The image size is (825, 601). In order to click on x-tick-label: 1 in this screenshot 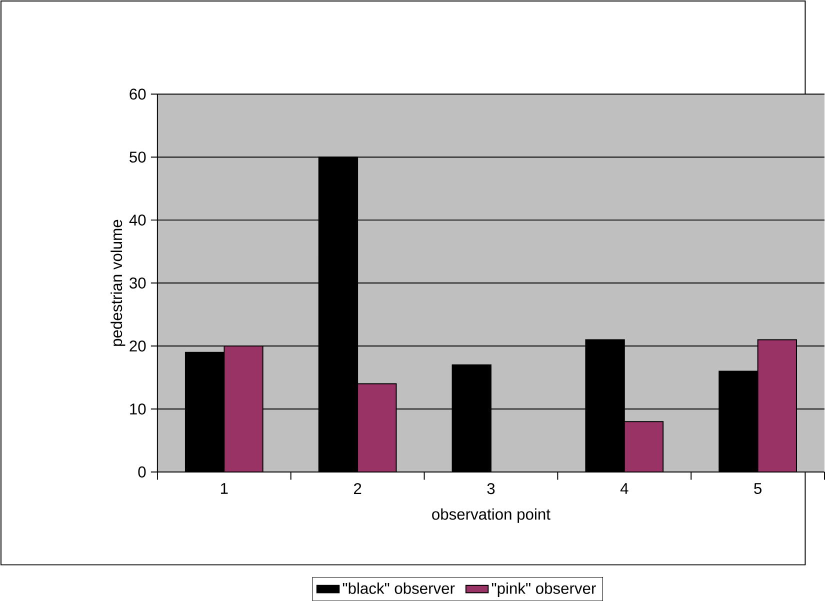, I will do `click(224, 488)`.